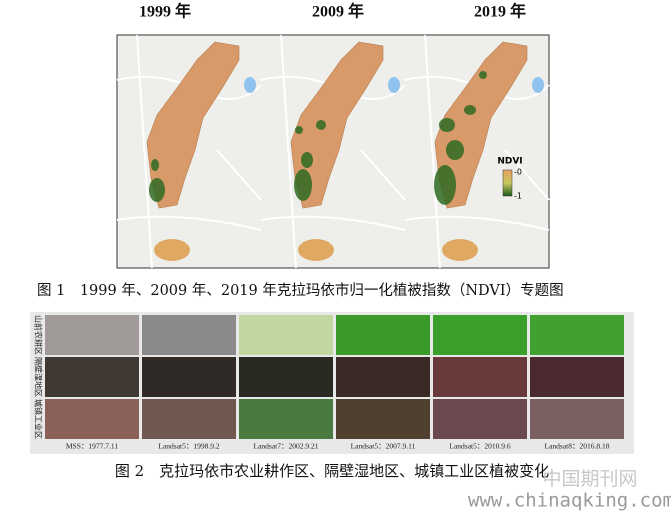  Describe the element at coordinates (92, 446) in the screenshot. I see `column-label: MSS：1977.7.11` at that location.